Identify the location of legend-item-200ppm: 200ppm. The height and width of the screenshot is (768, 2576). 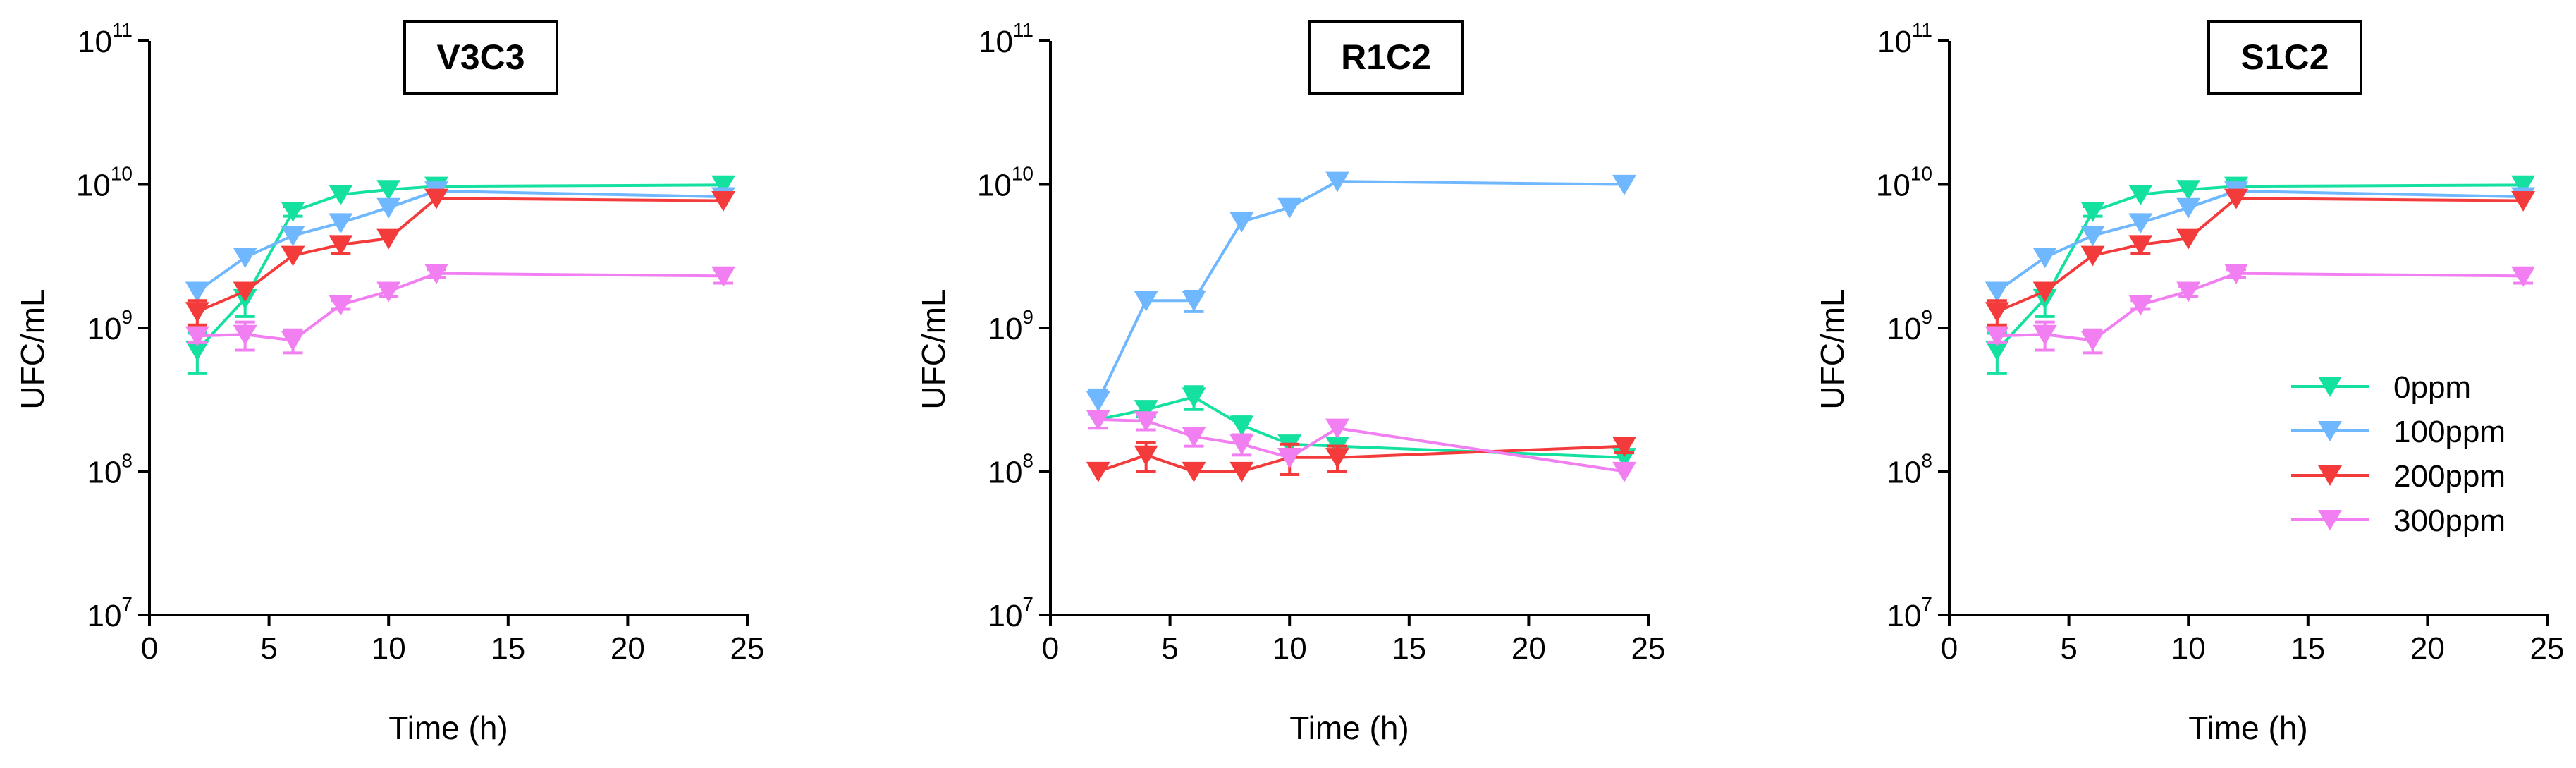
(2398, 476).